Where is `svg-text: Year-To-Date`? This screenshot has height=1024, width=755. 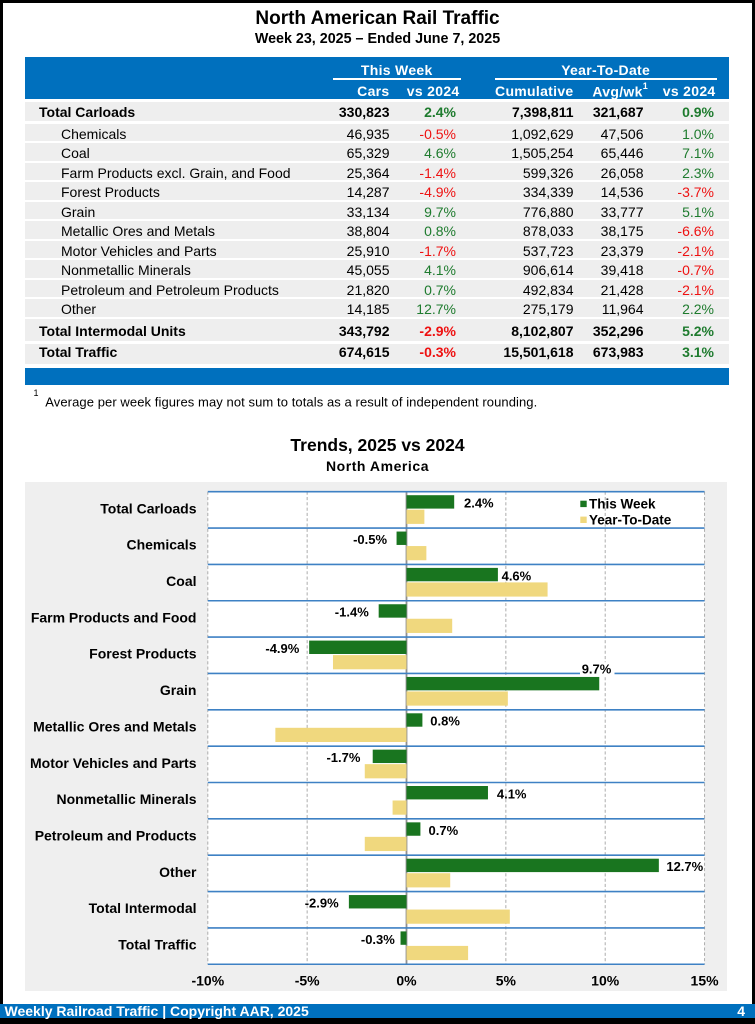 svg-text: Year-To-Date is located at coordinates (630, 519).